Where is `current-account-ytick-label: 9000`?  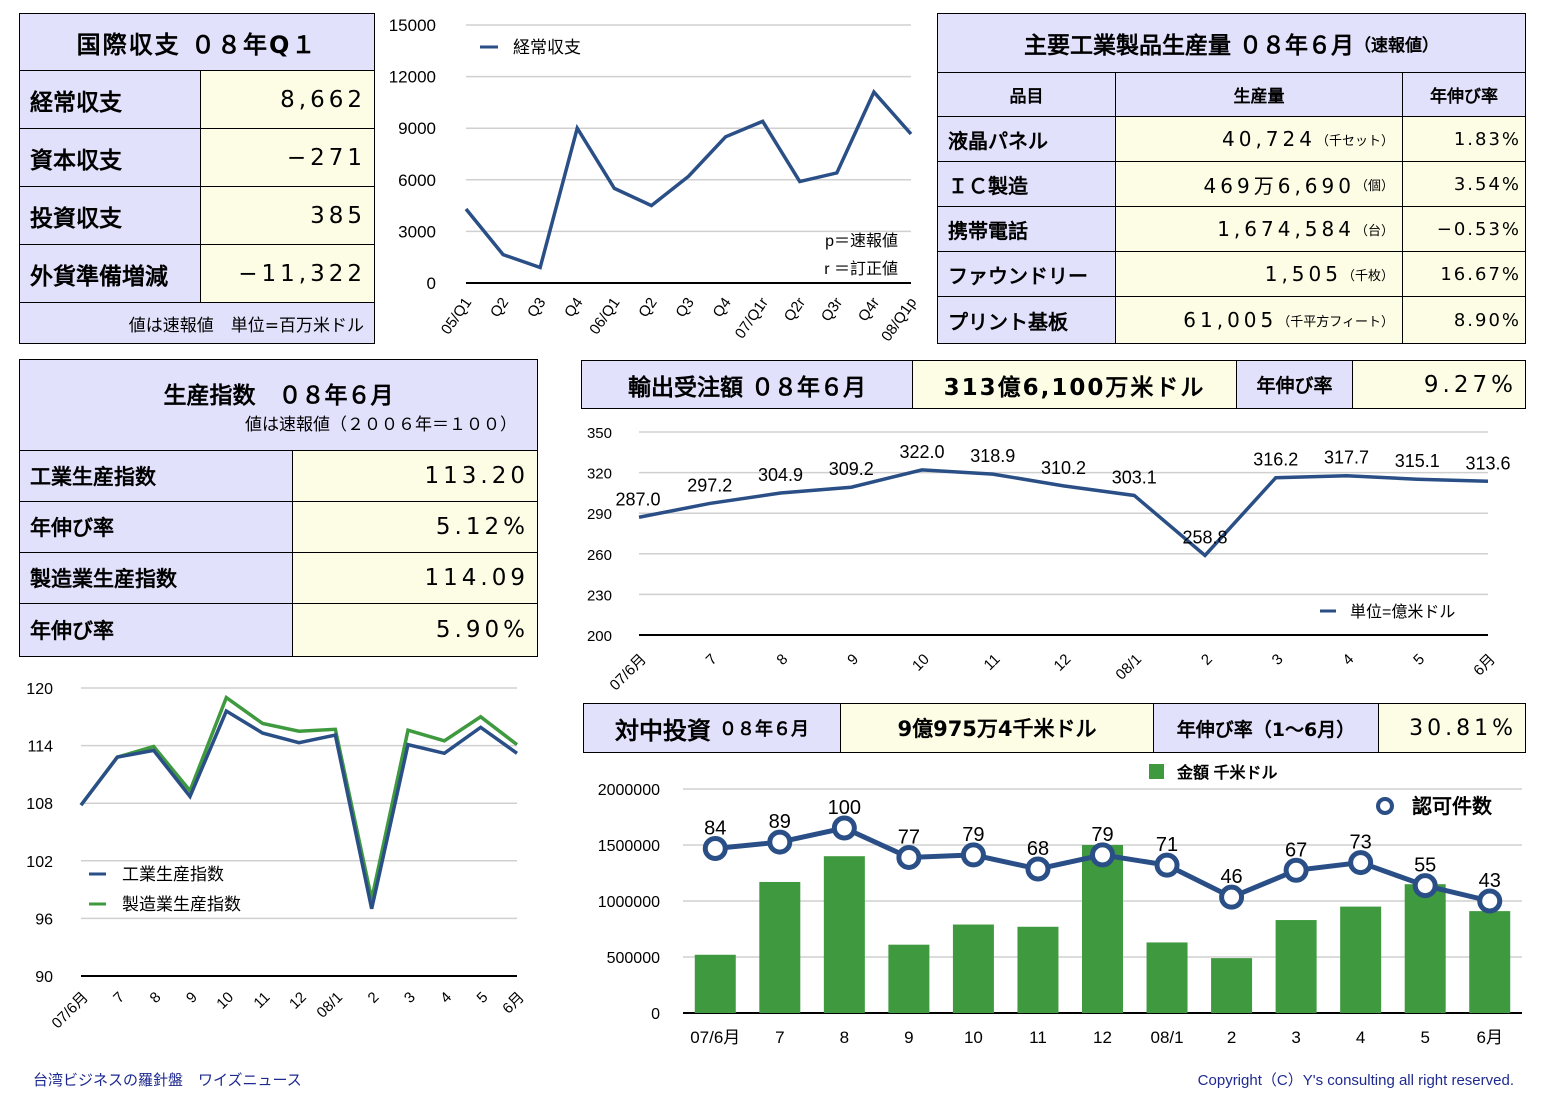
current-account-ytick-label: 9000 is located at coordinates (417, 128).